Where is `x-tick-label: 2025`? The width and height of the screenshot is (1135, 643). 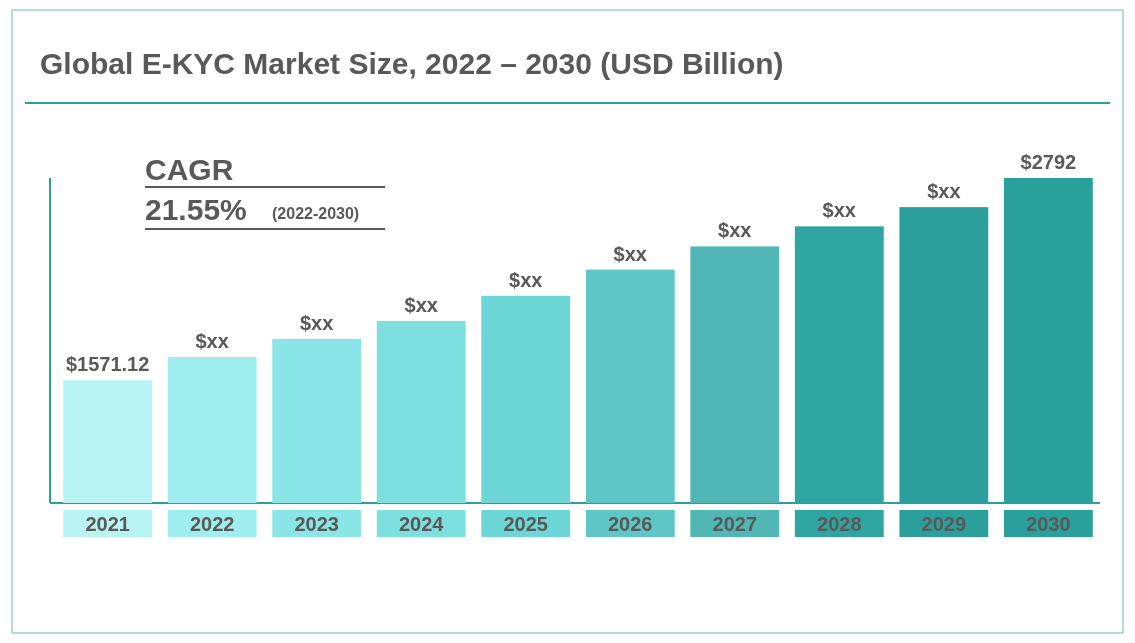
x-tick-label: 2025 is located at coordinates (525, 524).